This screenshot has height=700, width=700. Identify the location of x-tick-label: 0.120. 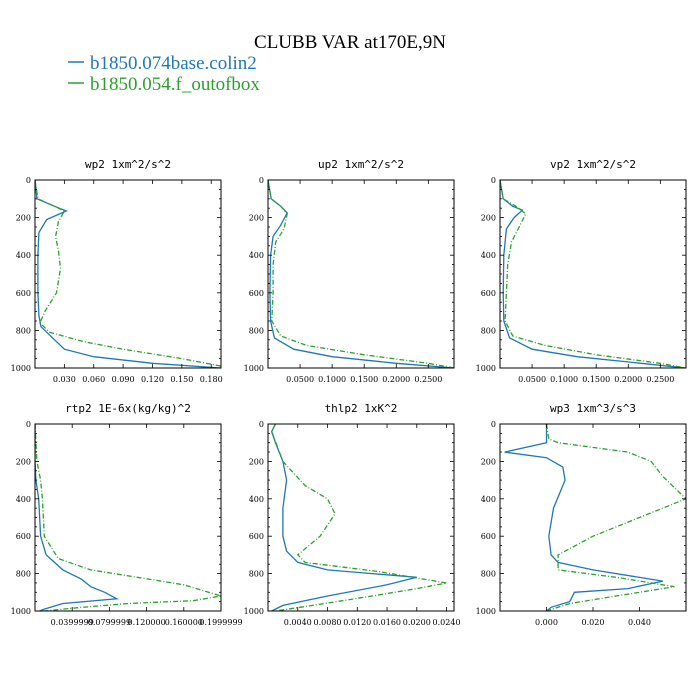
(152, 379).